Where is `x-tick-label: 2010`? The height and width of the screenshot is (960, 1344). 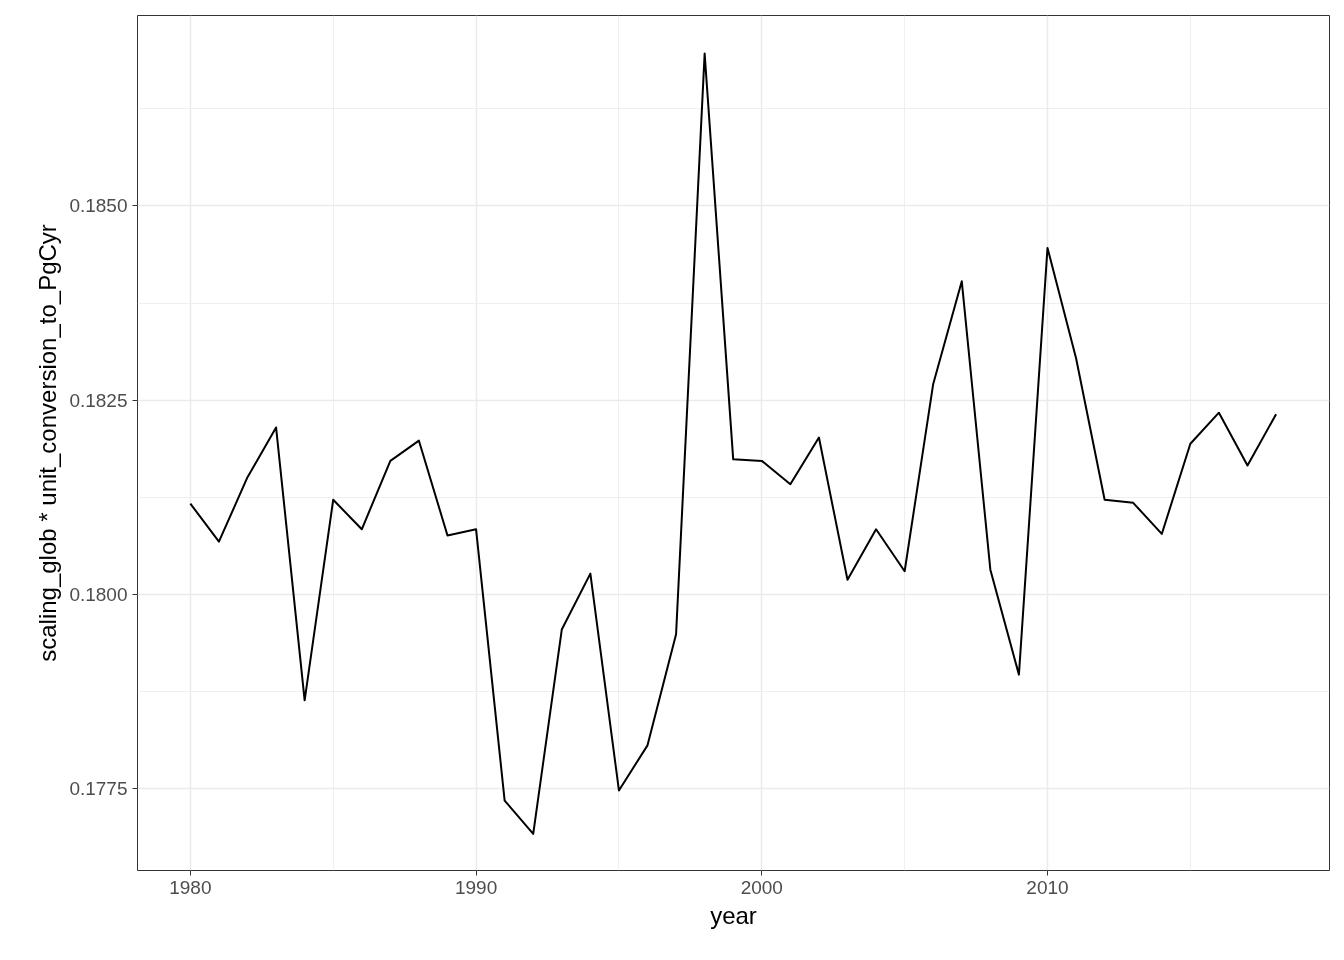 x-tick-label: 2010 is located at coordinates (1047, 887).